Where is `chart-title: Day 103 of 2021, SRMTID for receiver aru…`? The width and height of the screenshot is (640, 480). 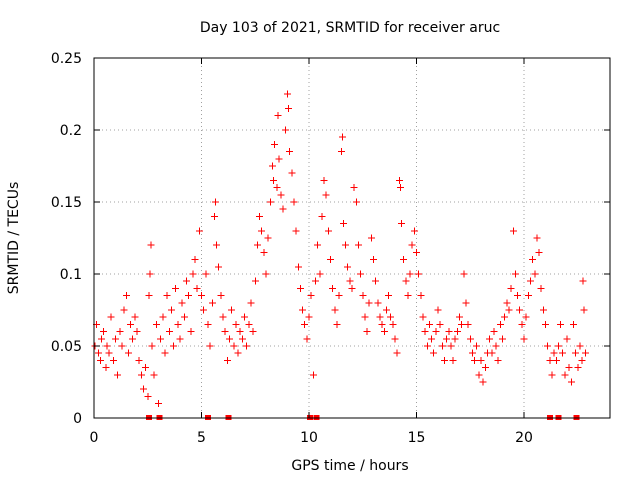 chart-title: Day 103 of 2021, SRMTID for receiver aru… is located at coordinates (350, 28).